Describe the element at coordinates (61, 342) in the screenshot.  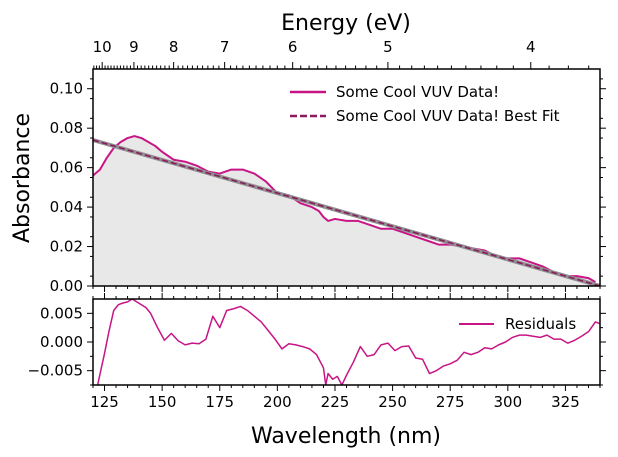
I see `res-y-tick-label: 0.000` at that location.